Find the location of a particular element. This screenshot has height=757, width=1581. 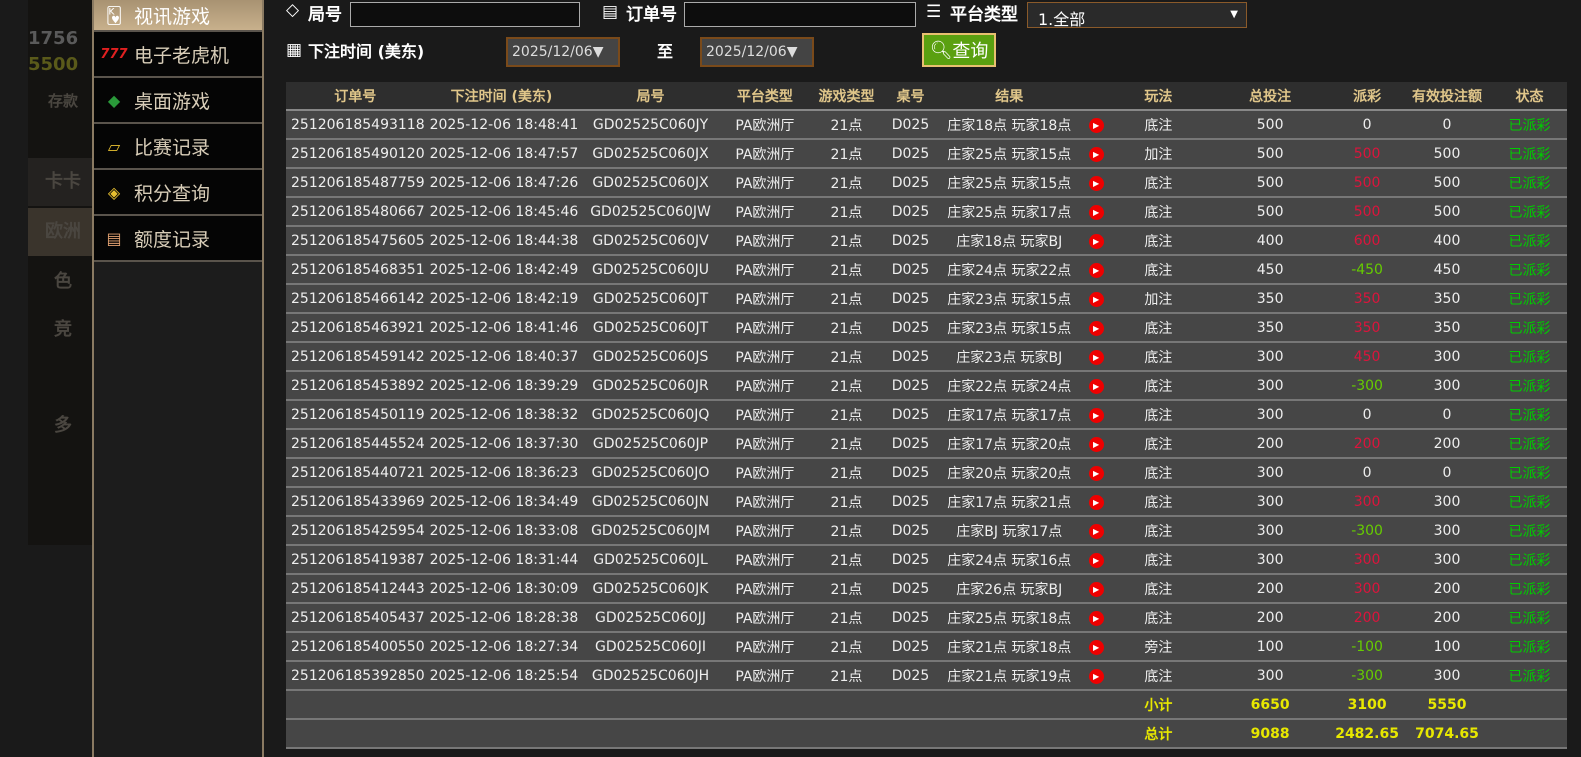

menu-item-match-records: ▱ 比赛记录 is located at coordinates (178, 147).